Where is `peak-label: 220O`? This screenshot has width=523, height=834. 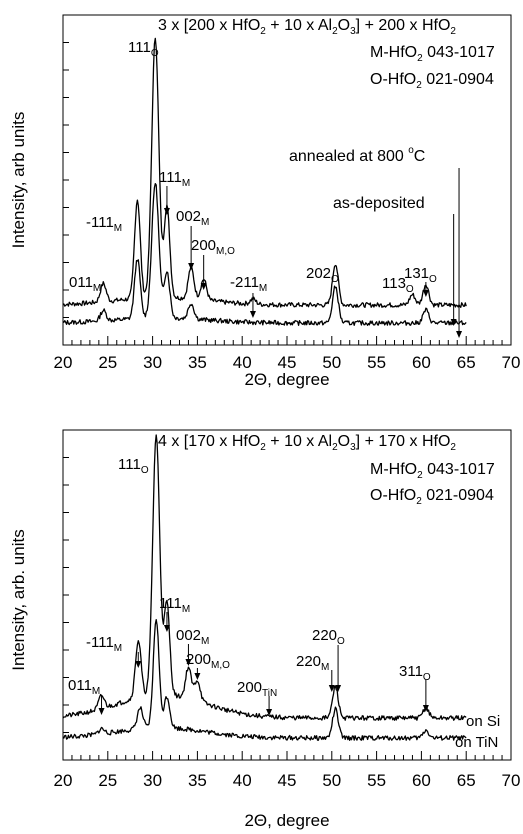 peak-label: 220O is located at coordinates (328, 637).